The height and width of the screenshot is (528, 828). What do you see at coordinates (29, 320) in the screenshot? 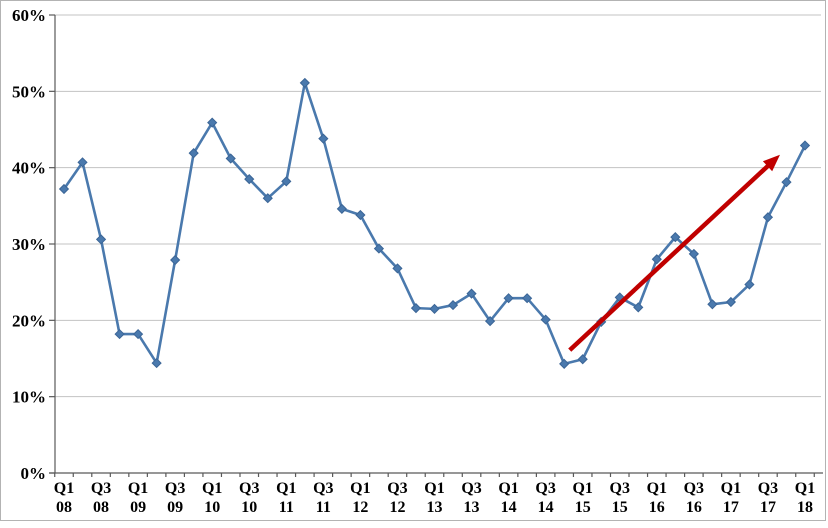
I see `y-tick-label: 20%` at bounding box center [29, 320].